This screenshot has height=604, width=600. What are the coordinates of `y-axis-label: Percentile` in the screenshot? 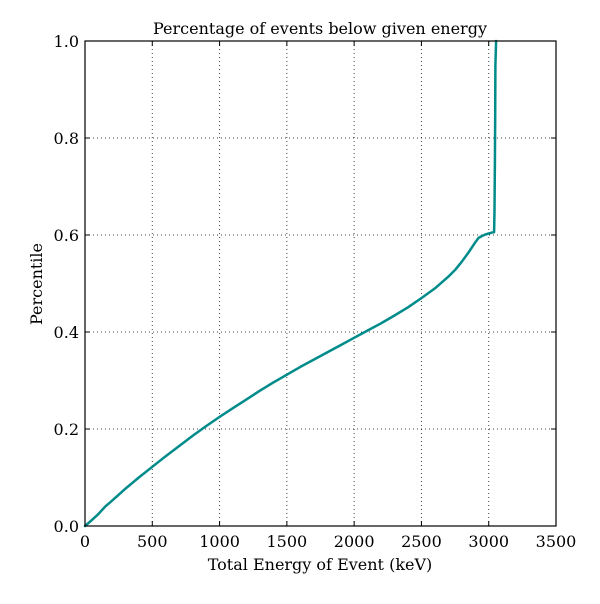 It's located at (36, 284).